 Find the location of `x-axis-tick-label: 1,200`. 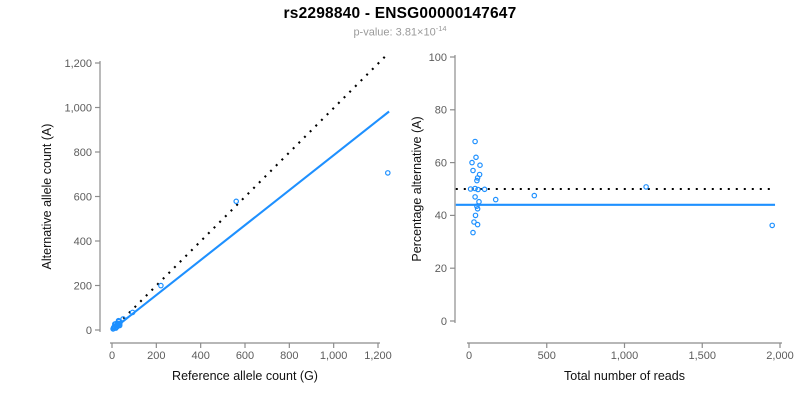

x-axis-tick-label: 1,200 is located at coordinates (378, 356).